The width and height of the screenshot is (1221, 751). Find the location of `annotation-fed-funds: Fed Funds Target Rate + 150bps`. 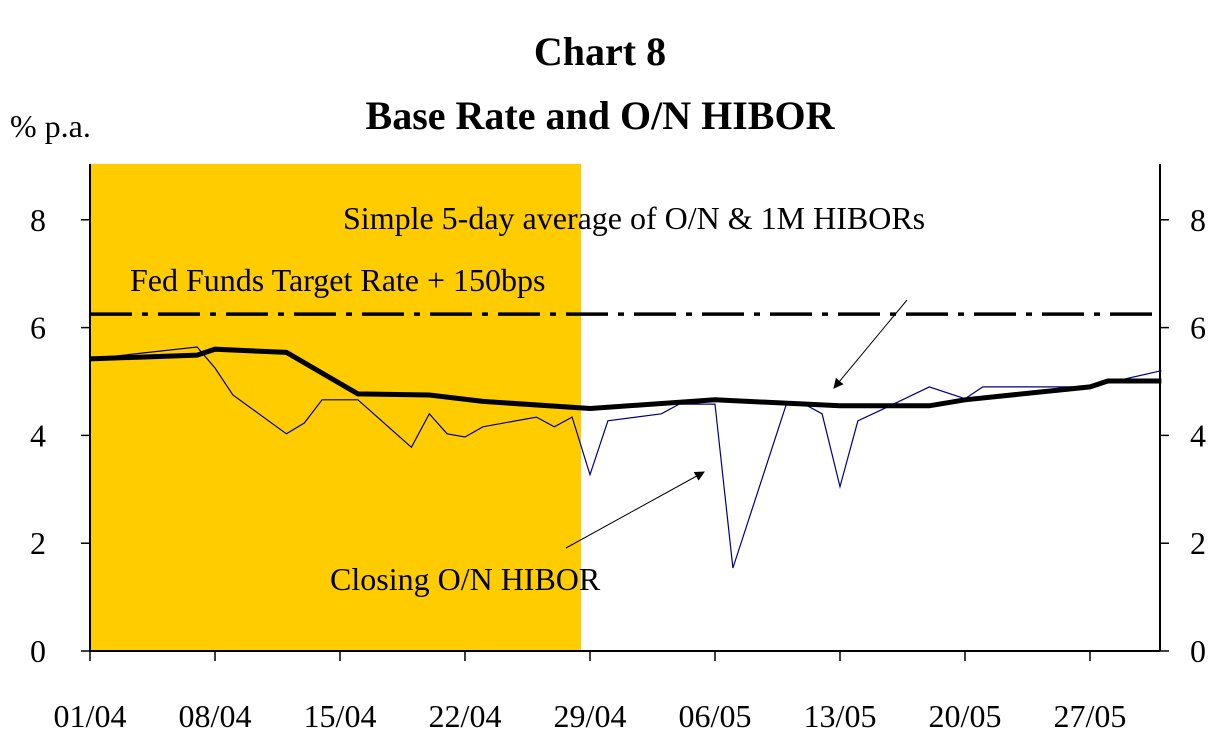

annotation-fed-funds: Fed Funds Target Rate + 150bps is located at coordinates (338, 280).